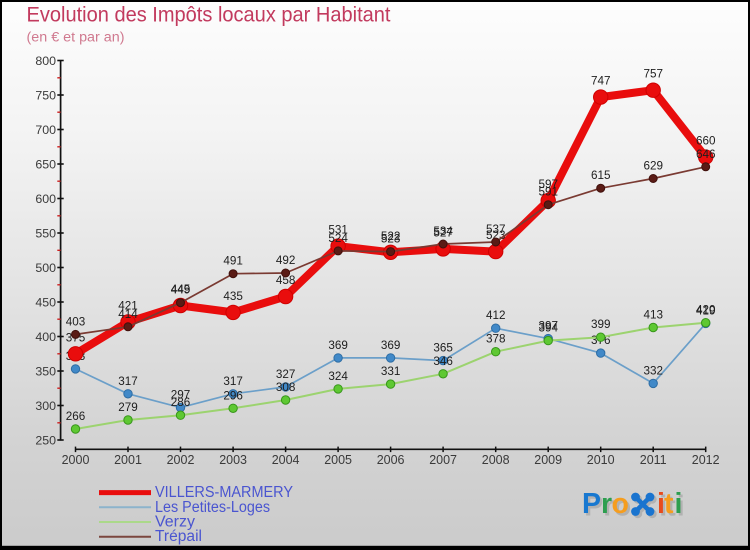  I want to click on svg-text: 2008, so click(496, 460).